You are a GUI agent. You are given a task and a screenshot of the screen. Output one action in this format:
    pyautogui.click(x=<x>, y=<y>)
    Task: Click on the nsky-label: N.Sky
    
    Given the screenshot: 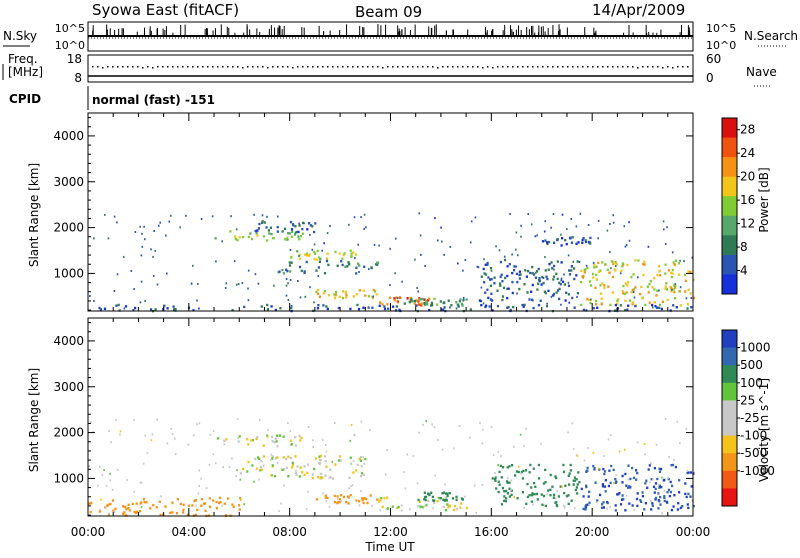 What is the action you would take?
    pyautogui.click(x=20, y=36)
    